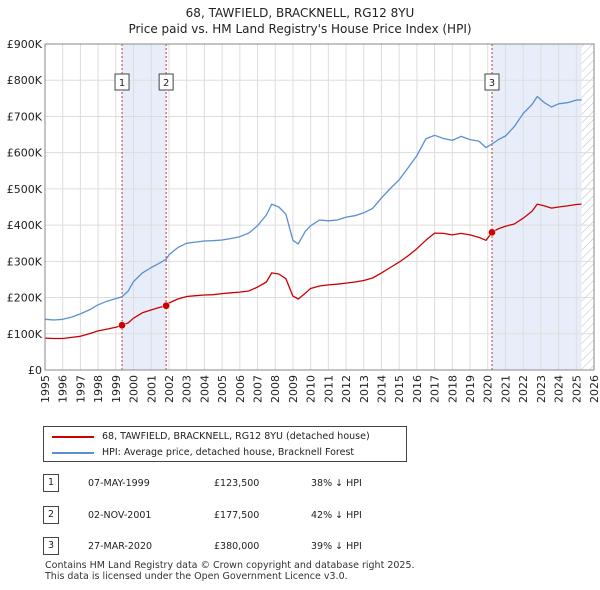 The height and width of the screenshot is (590, 600). What do you see at coordinates (435, 389) in the screenshot?
I see `x-tick-label: 2017` at bounding box center [435, 389].